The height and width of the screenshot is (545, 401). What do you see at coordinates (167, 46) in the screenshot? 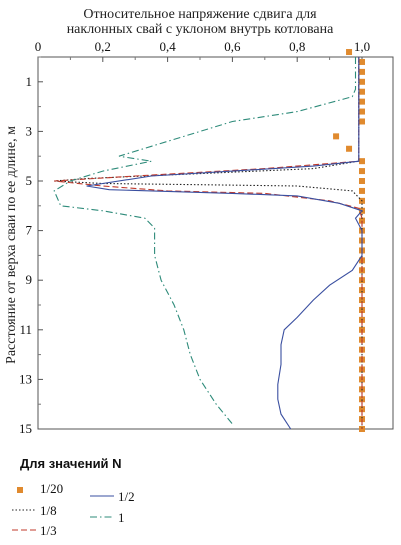
I see `x-tick-label: 0,4` at bounding box center [167, 46].